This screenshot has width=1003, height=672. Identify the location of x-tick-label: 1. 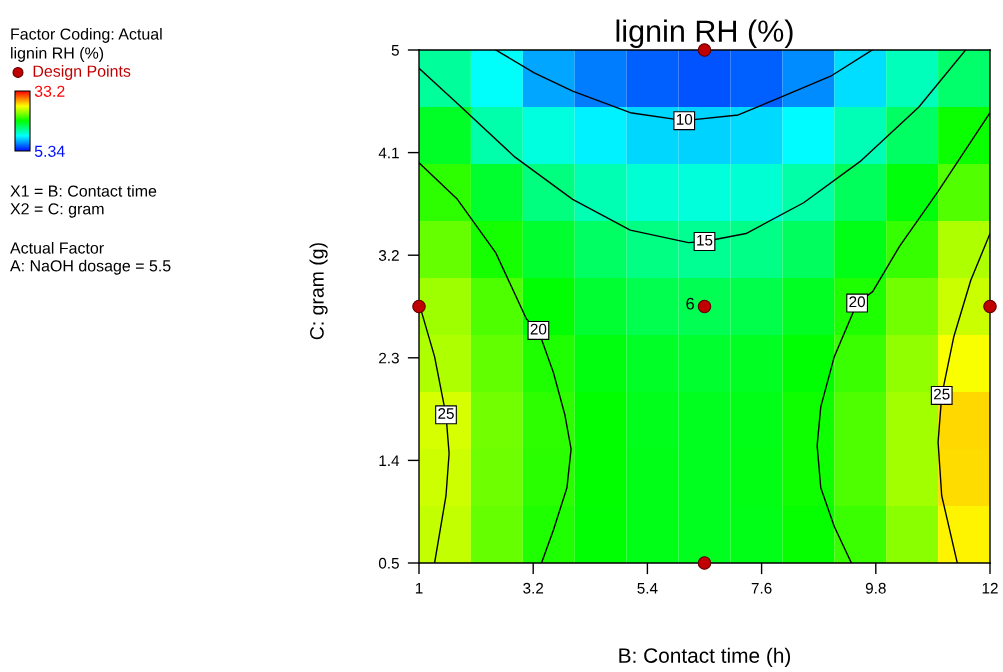
(419, 588).